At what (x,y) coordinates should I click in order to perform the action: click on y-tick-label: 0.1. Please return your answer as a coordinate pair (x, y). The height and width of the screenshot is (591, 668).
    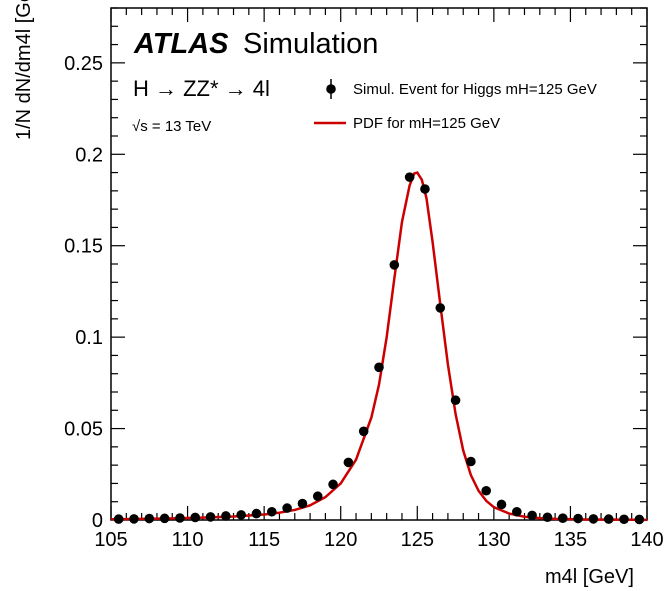
    Looking at the image, I should click on (89, 338).